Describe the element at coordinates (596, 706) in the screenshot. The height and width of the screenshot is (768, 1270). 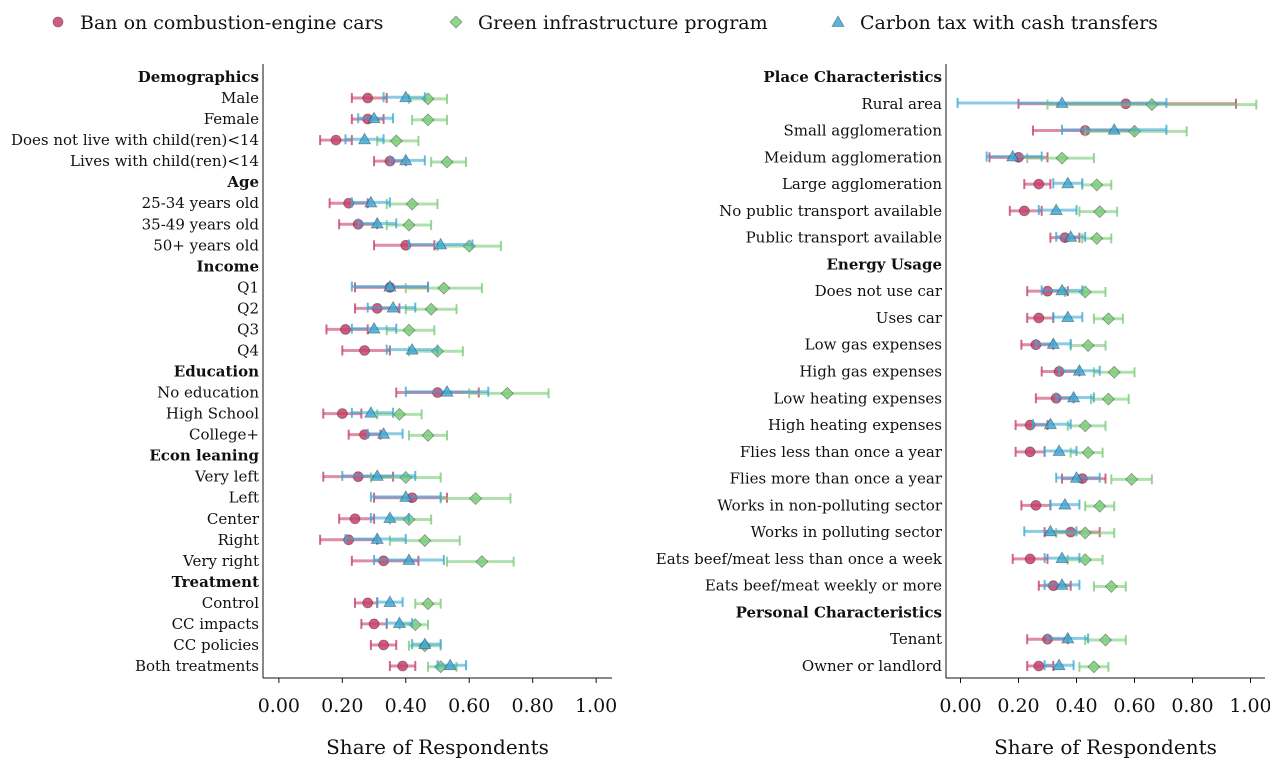
I see `panel-0-x-tick-label: 1.00` at that location.